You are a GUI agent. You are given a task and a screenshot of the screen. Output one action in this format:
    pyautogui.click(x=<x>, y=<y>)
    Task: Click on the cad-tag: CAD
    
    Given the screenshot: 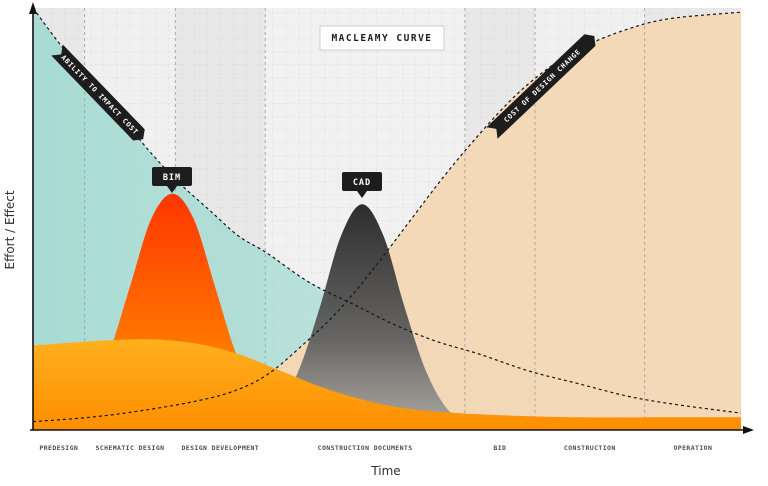 What is the action you would take?
    pyautogui.click(x=362, y=185)
    